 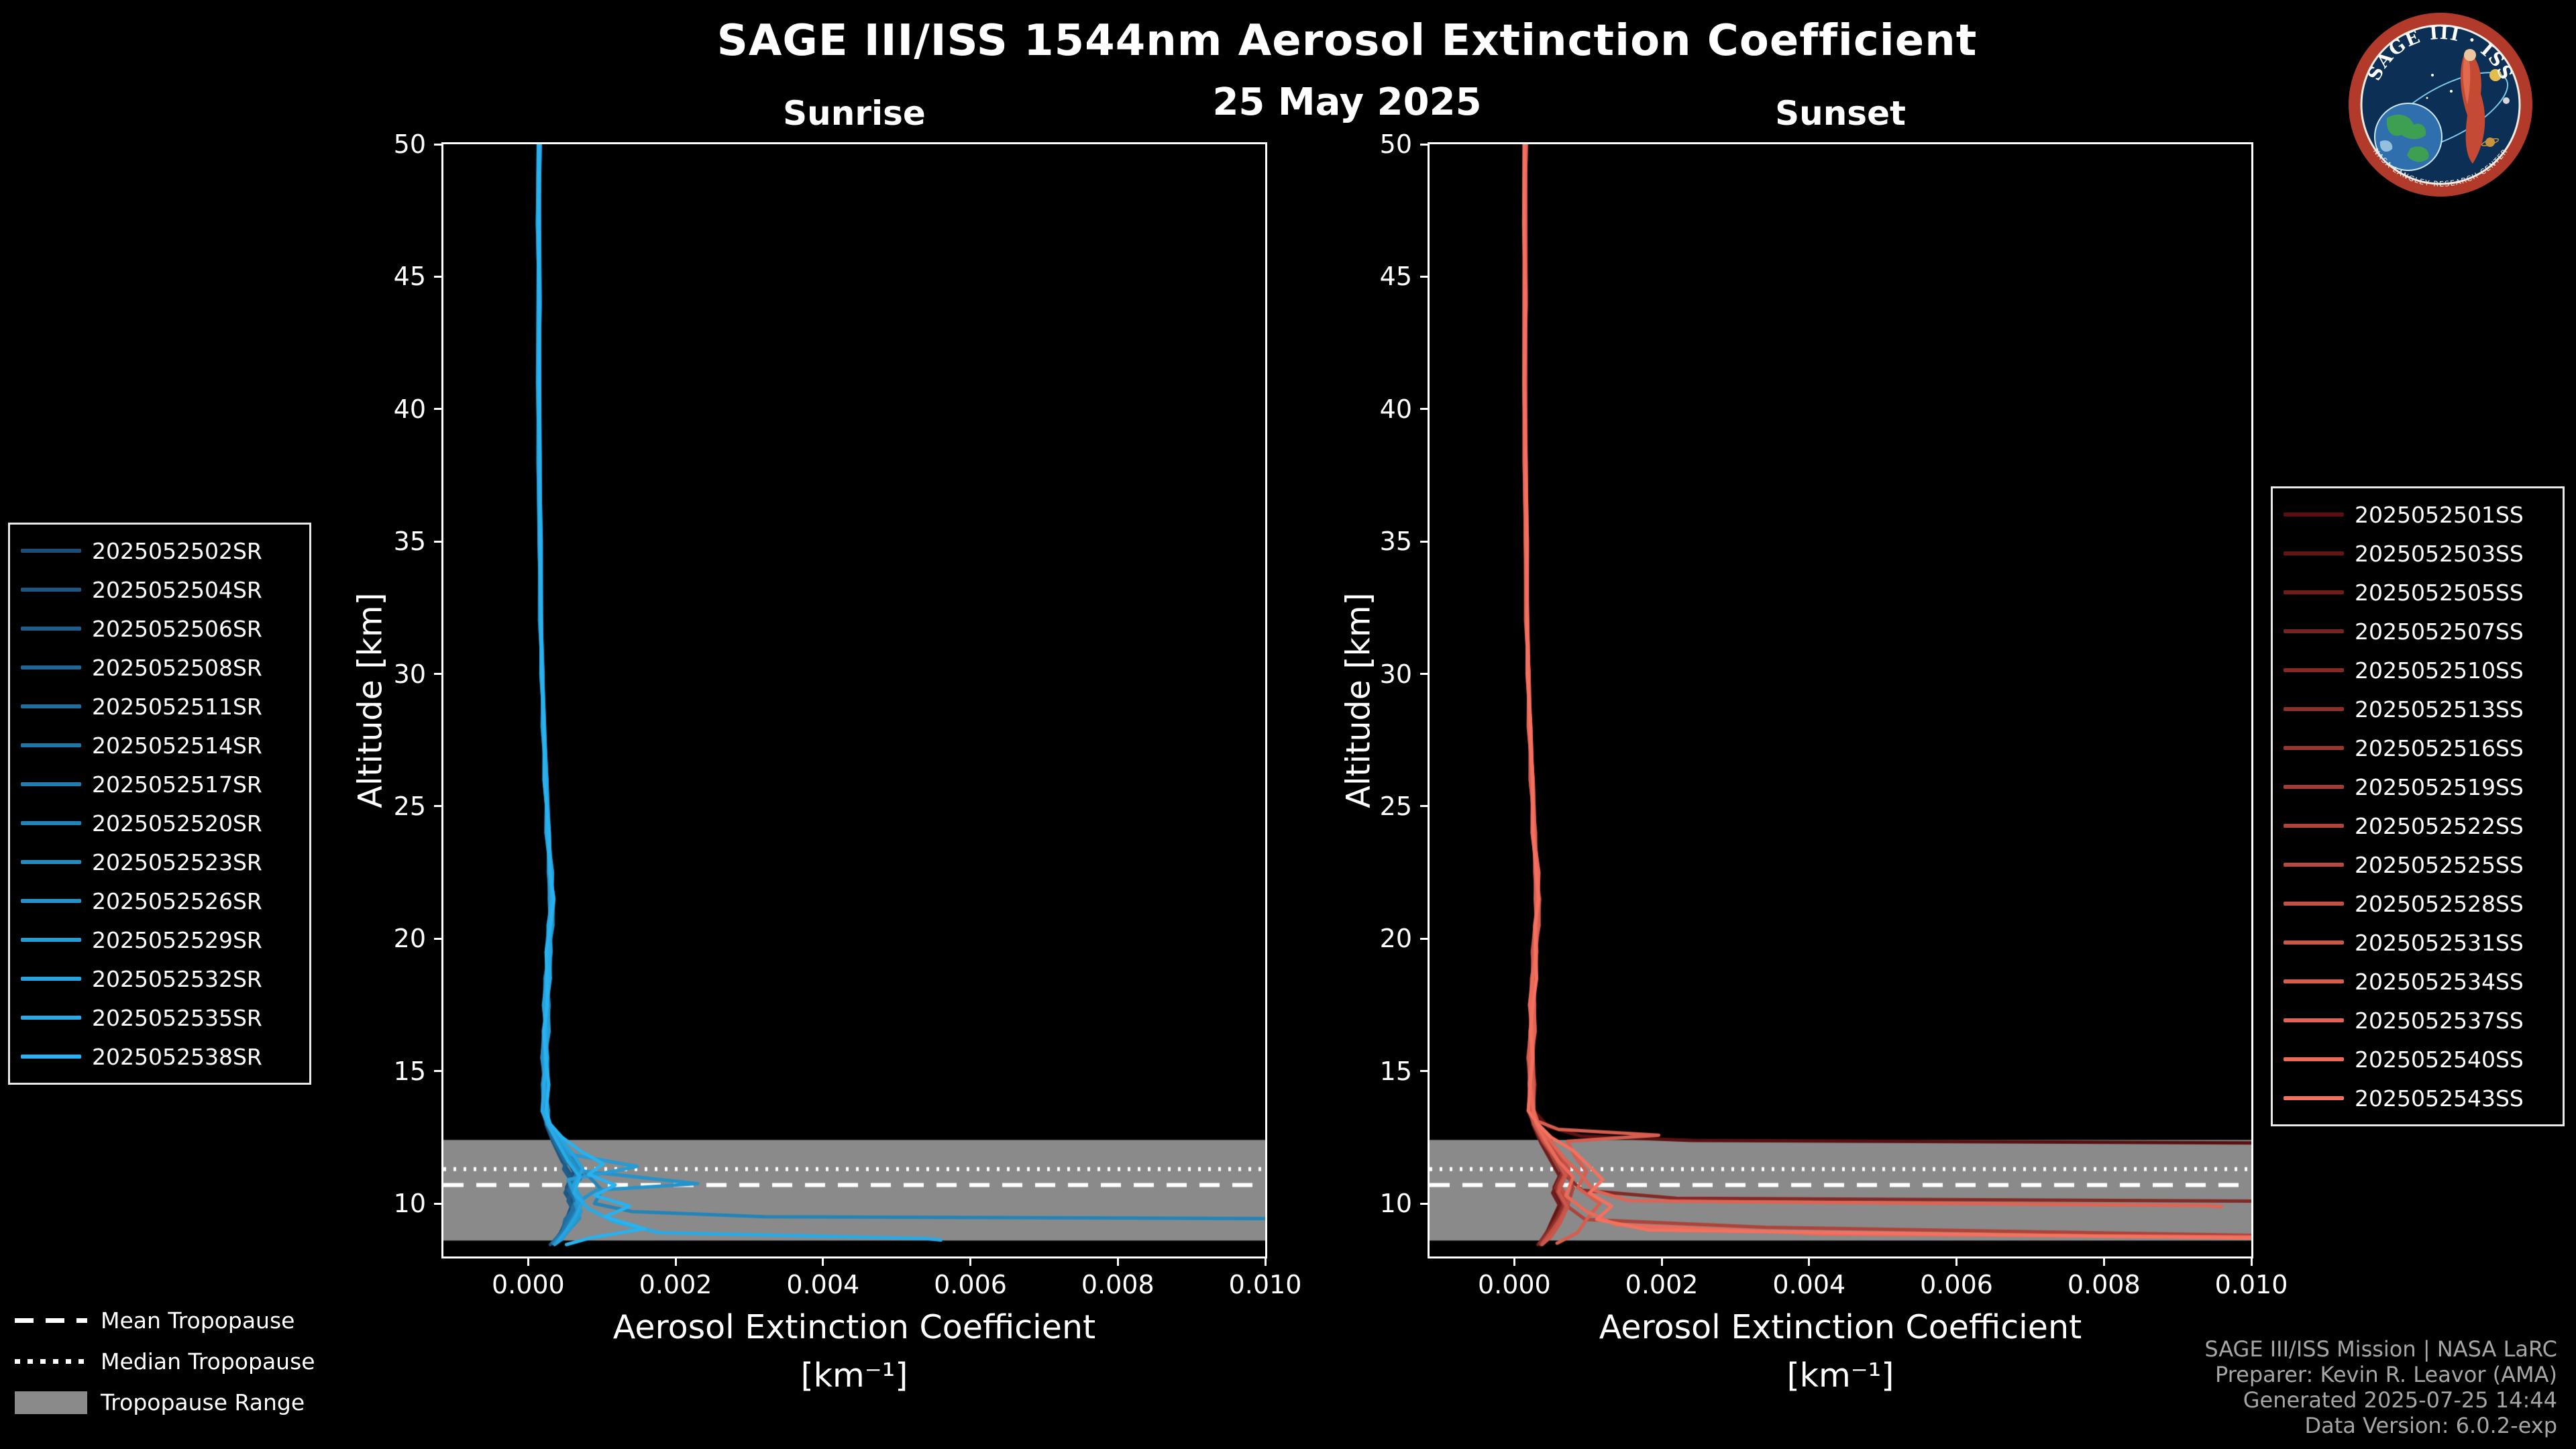 I want to click on legend-item: 2025052517SR, so click(x=159, y=784).